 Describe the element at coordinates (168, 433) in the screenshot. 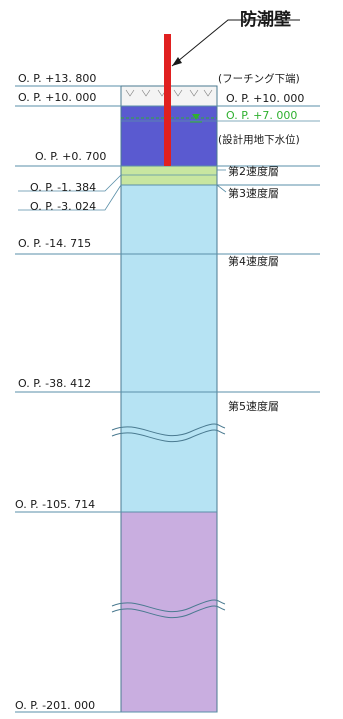

I see `break-mark-upper` at that location.